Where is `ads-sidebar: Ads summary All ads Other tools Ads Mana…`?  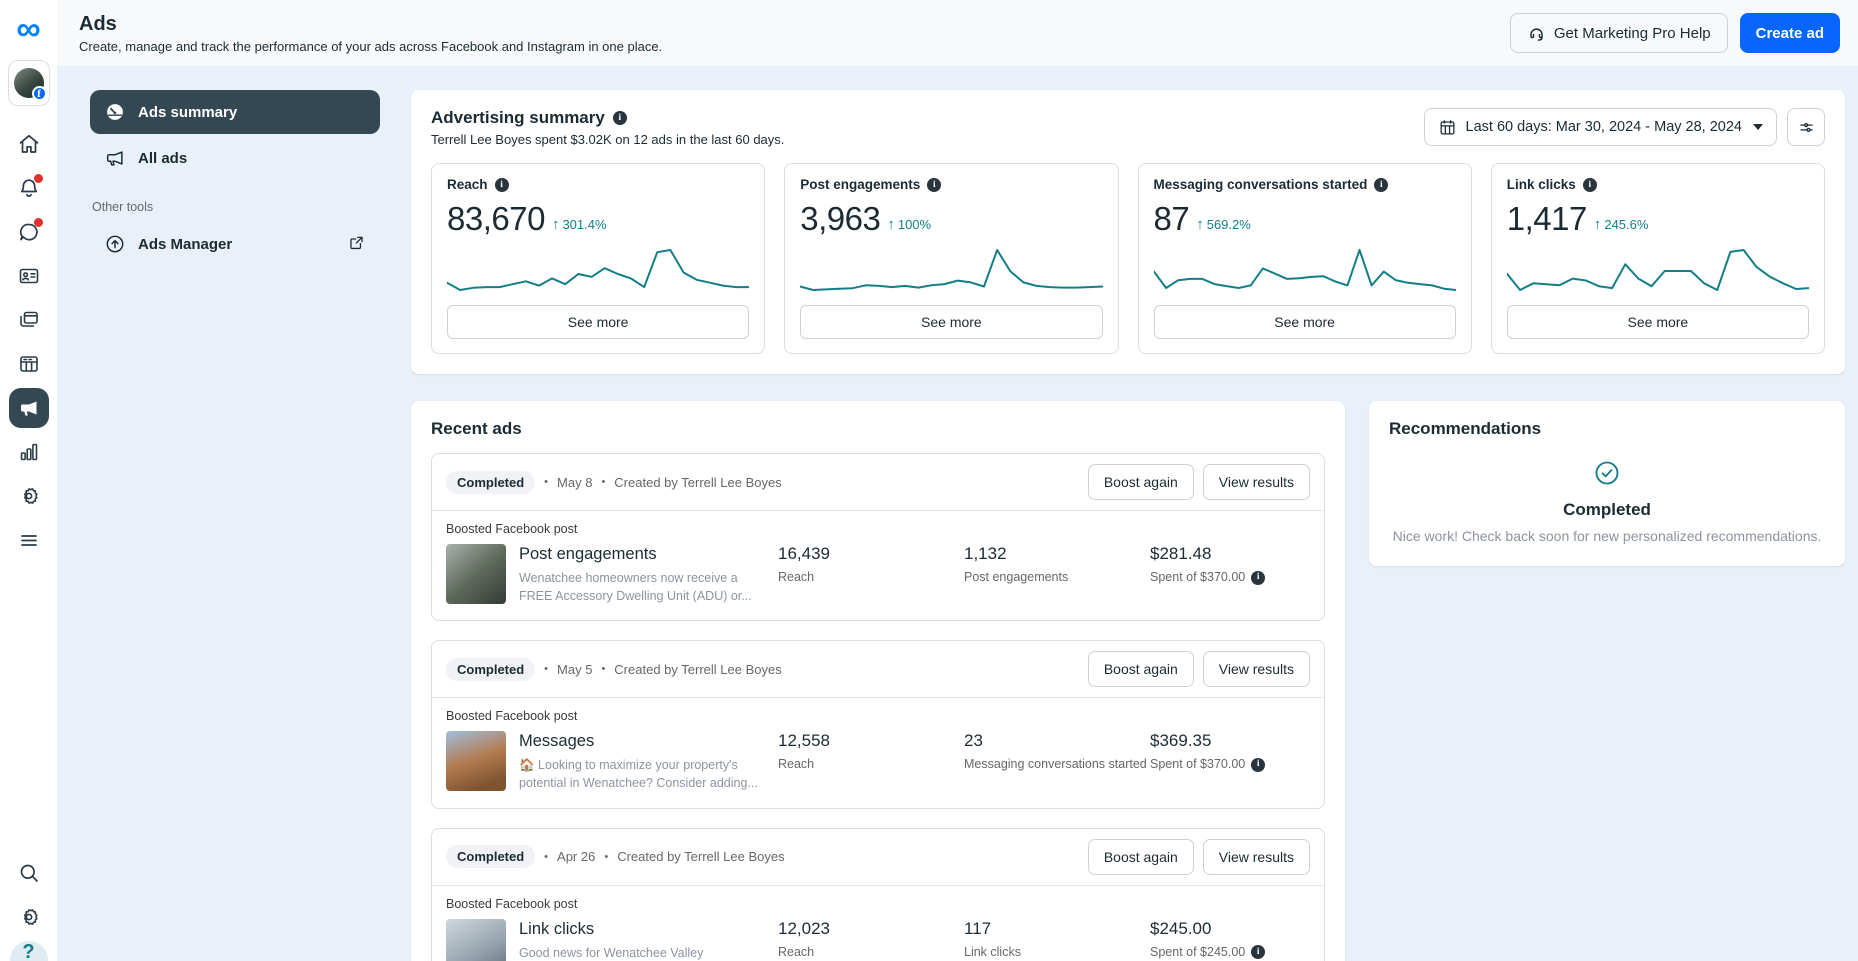
ads-sidebar: Ads summary All ads Other tools Ads Mana… is located at coordinates (235, 525).